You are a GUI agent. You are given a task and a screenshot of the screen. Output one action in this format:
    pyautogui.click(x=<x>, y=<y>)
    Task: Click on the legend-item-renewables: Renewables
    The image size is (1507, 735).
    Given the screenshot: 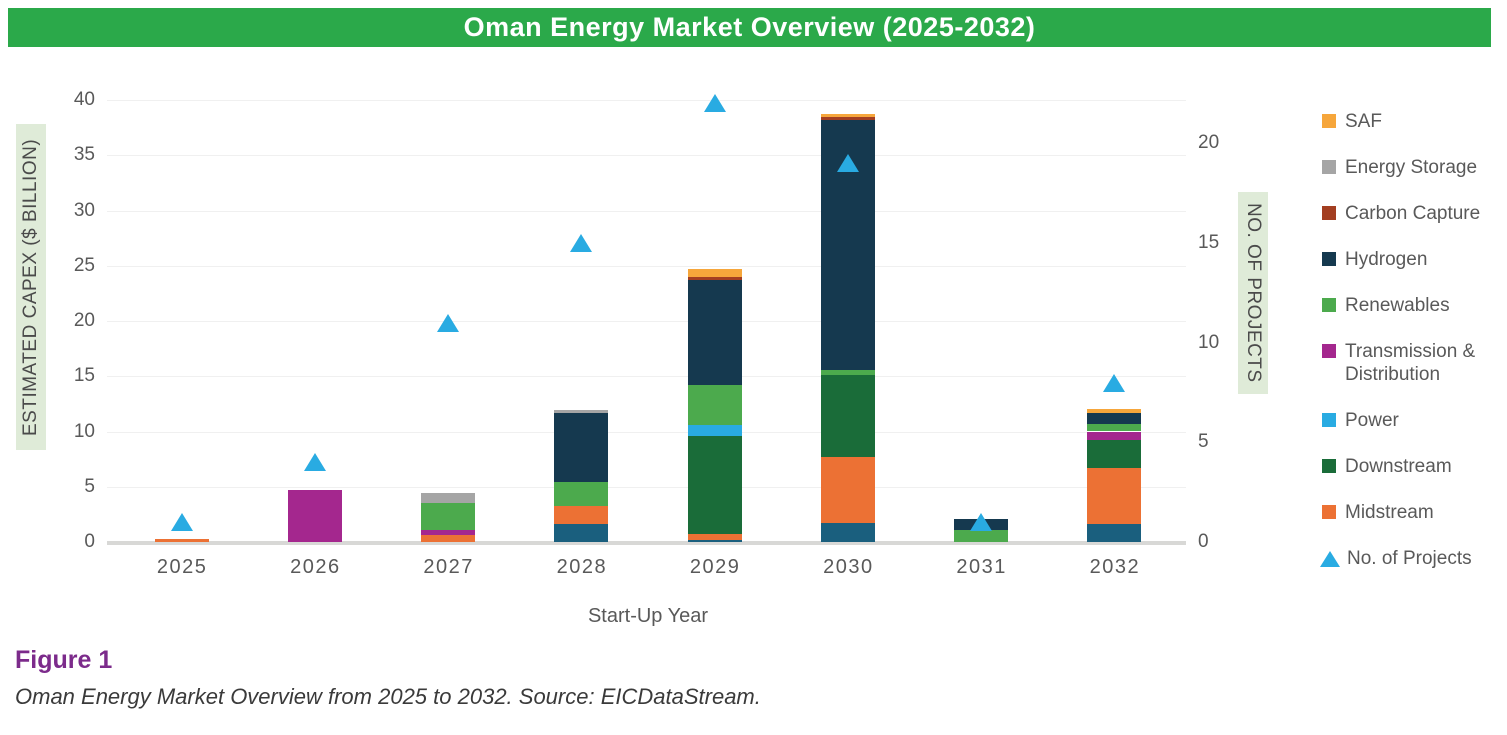 What is the action you would take?
    pyautogui.click(x=1413, y=305)
    